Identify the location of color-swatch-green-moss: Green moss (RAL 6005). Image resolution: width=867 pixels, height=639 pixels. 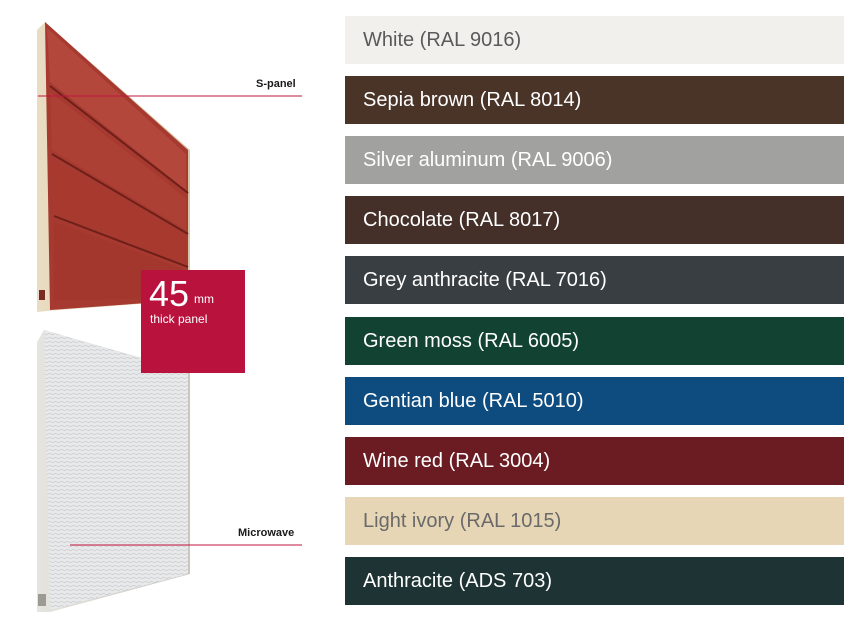
(594, 341).